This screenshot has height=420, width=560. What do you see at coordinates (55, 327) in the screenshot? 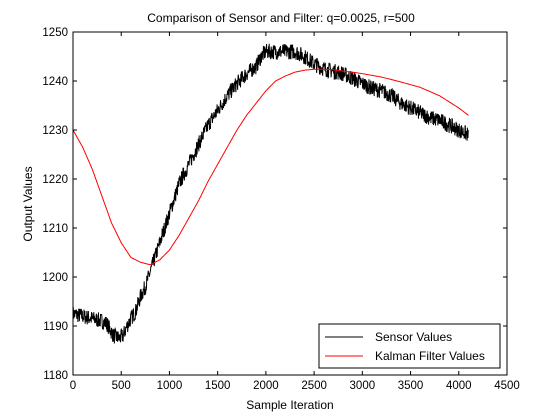
I see `y-tick-label: 1190` at bounding box center [55, 327].